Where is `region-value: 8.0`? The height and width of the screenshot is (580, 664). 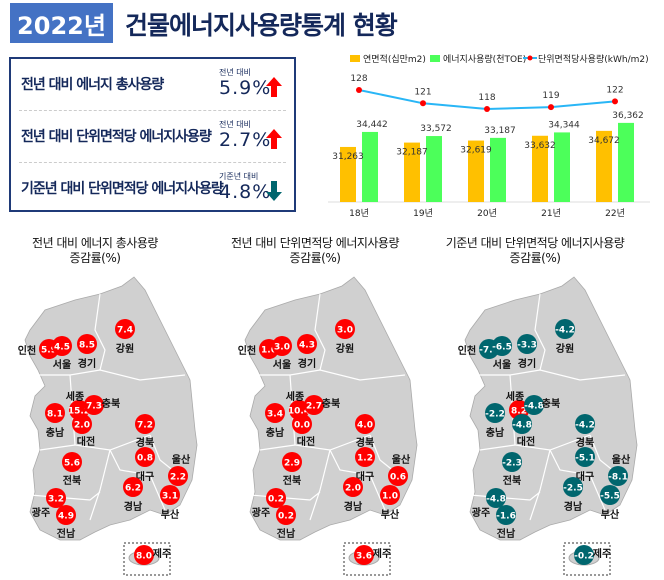 region-value: 8.0 is located at coordinates (144, 557).